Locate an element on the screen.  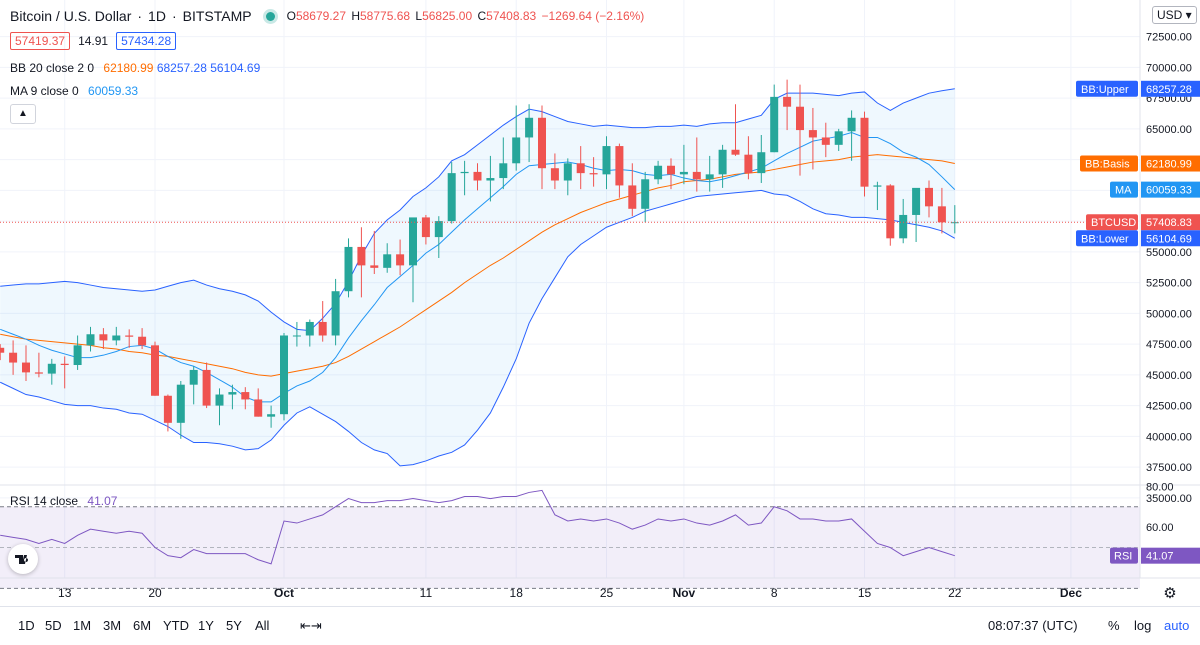
bb-upper-badge is located at coordinates (1170, 88).